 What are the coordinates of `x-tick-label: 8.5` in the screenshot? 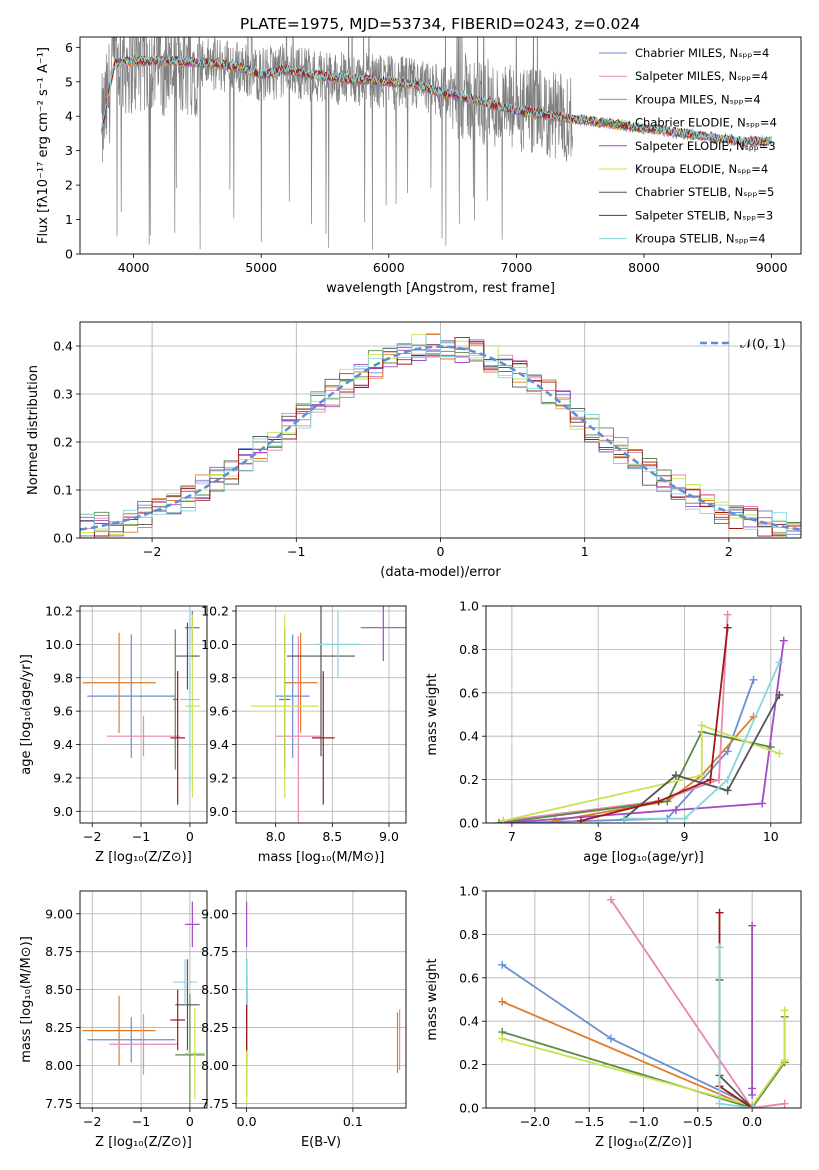 It's located at (332, 836).